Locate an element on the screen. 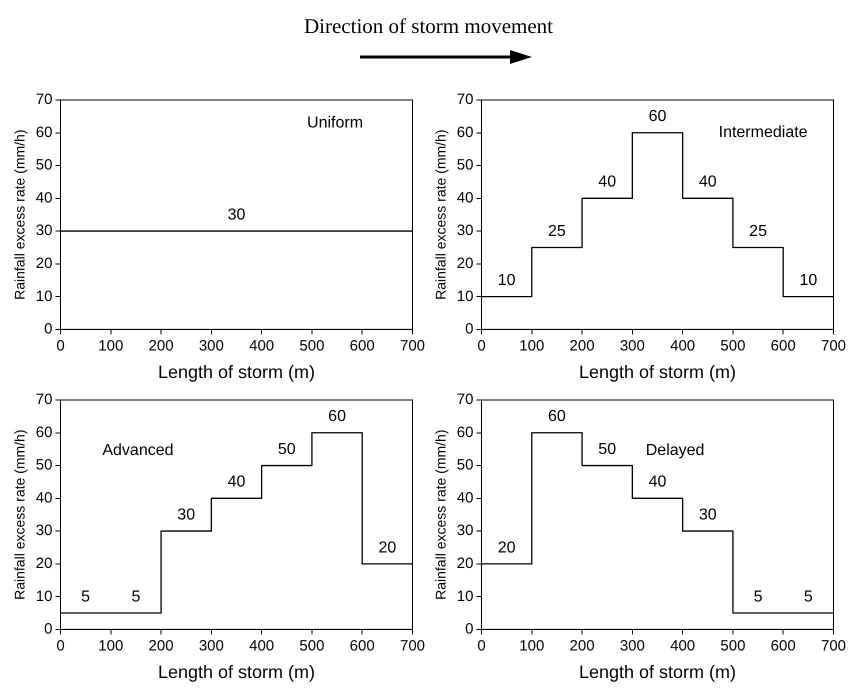 The image size is (857, 695). annotation: Uniform is located at coordinates (335, 123).